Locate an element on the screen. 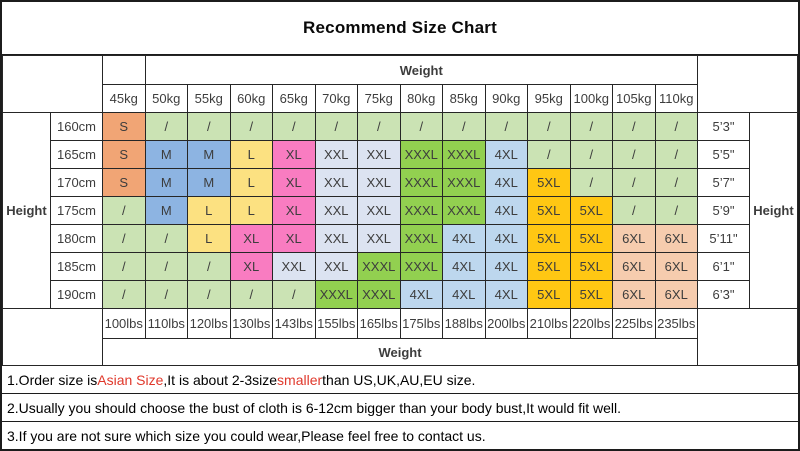 Image resolution: width=800 pixels, height=451 pixels. lbs-header-cell: 225lbs is located at coordinates (634, 323).